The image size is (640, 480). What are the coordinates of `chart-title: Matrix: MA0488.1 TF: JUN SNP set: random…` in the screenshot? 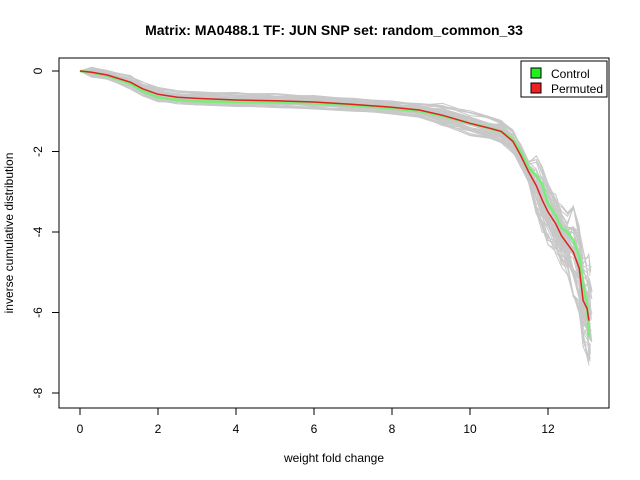 It's located at (334, 30).